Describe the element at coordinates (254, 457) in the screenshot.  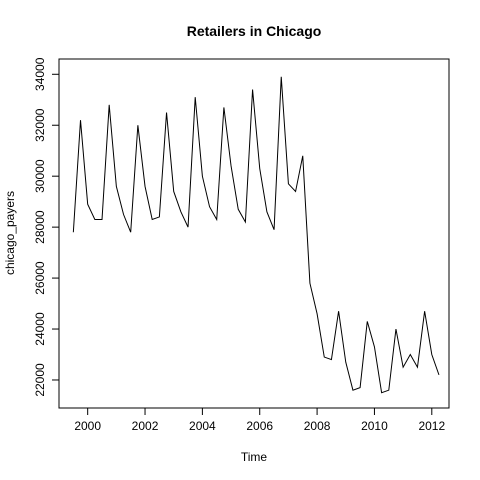
I see `x-axis-label: Time` at that location.